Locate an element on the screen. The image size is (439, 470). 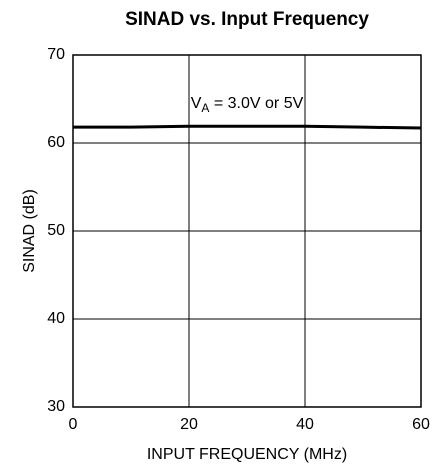
annotation-rest: = 3.0V or 5V is located at coordinates (256, 103).